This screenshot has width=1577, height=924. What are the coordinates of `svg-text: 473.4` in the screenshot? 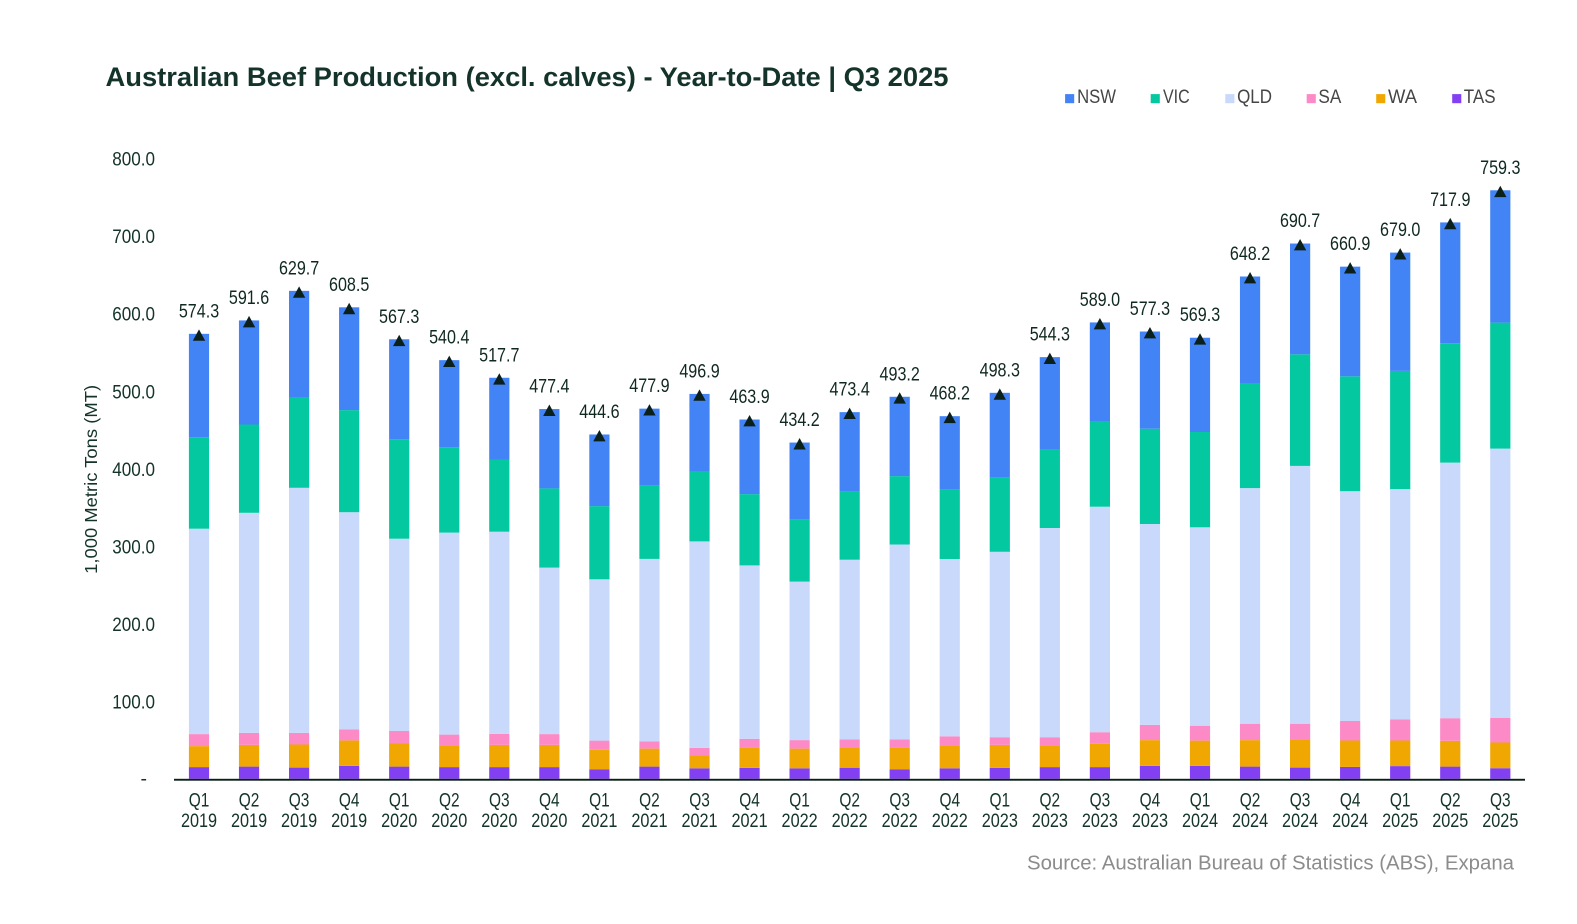 It's located at (850, 390).